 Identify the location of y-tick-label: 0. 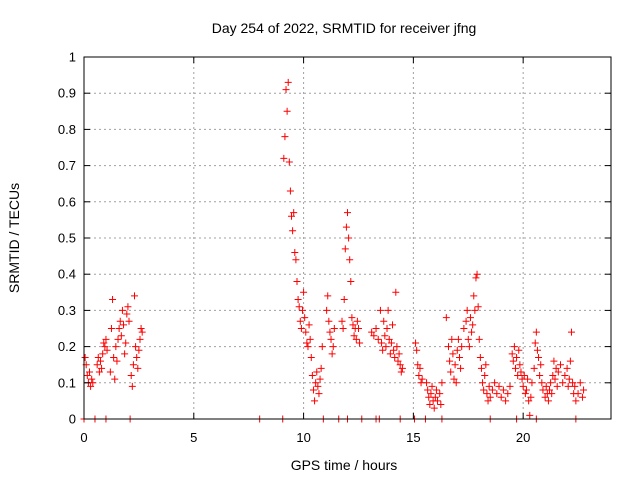
(72, 419).